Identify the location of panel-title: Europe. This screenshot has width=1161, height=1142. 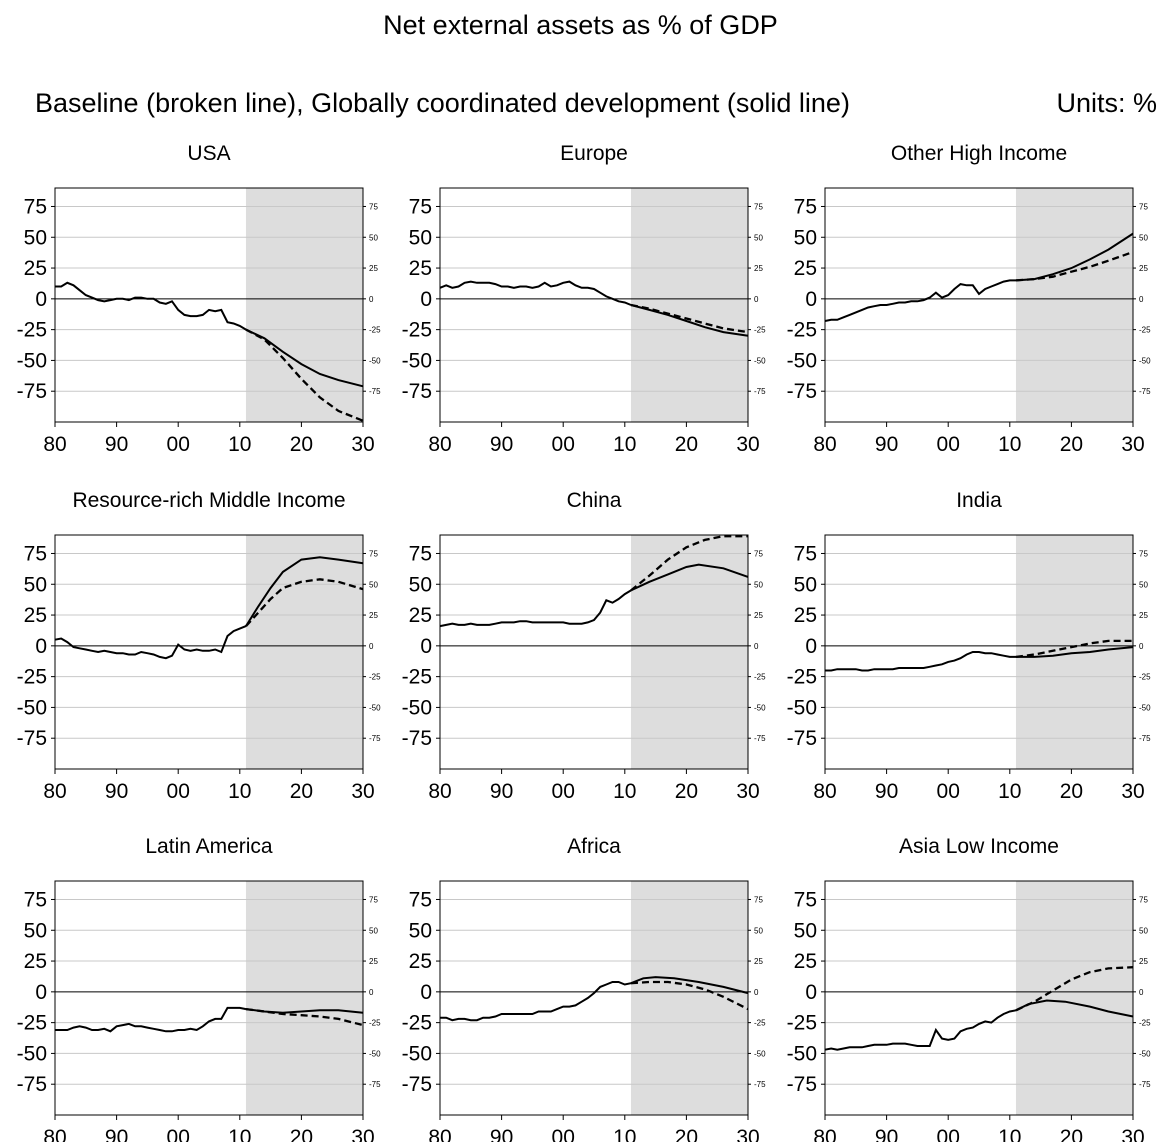
(594, 153).